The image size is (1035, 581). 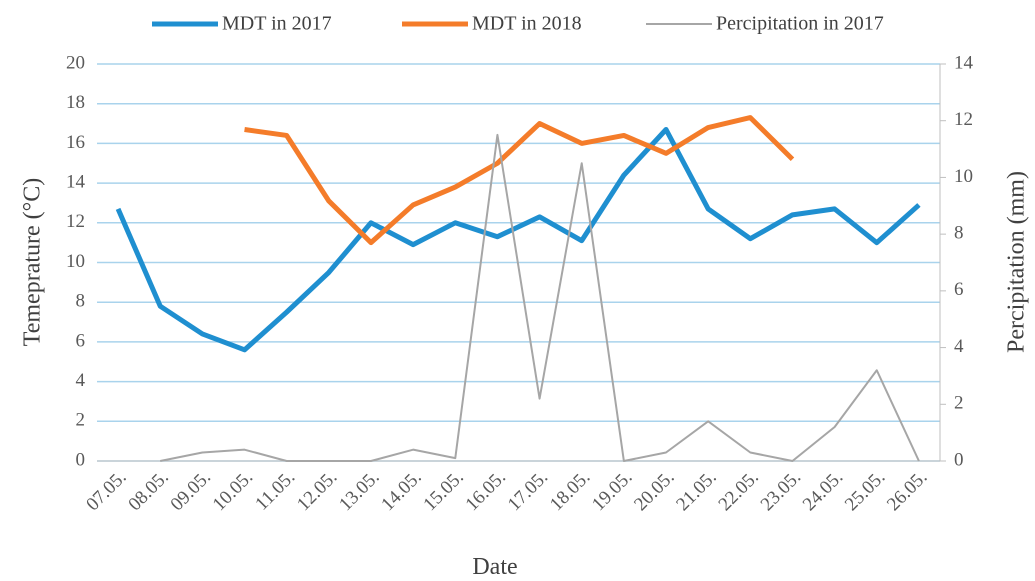 I want to click on y-tick-label: 8, so click(x=81, y=301).